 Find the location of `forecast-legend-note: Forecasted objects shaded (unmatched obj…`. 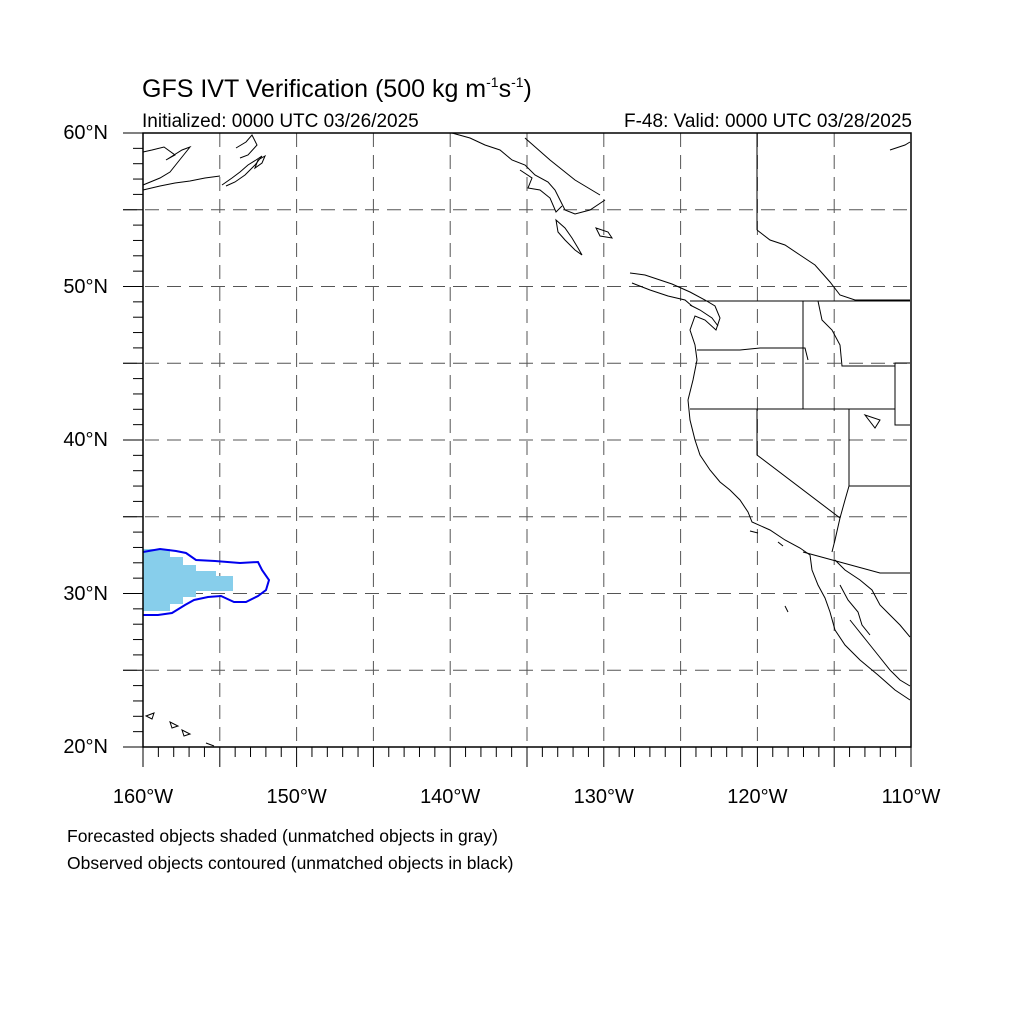

forecast-legend-note: Forecasted objects shaded (unmatched obj… is located at coordinates (282, 836).